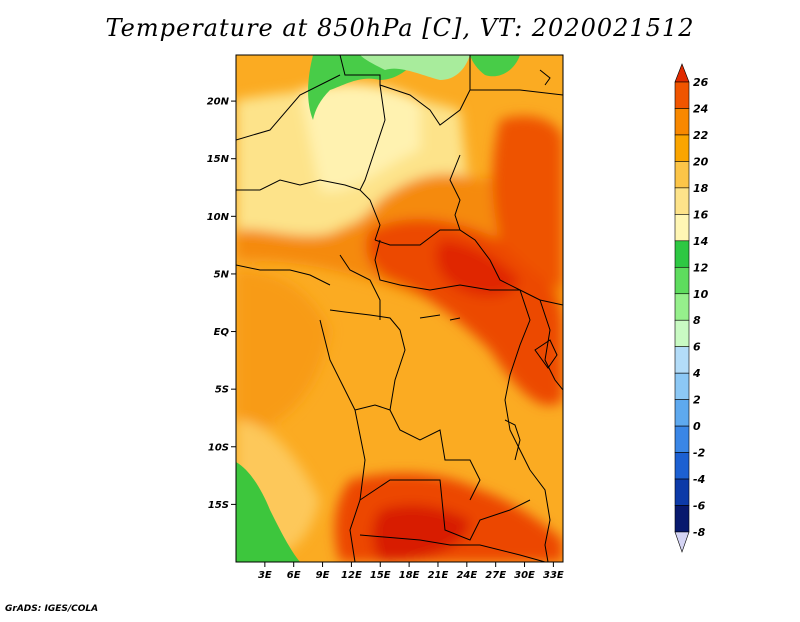  Describe the element at coordinates (700, 108) in the screenshot. I see `colorbar-label: 24` at that location.